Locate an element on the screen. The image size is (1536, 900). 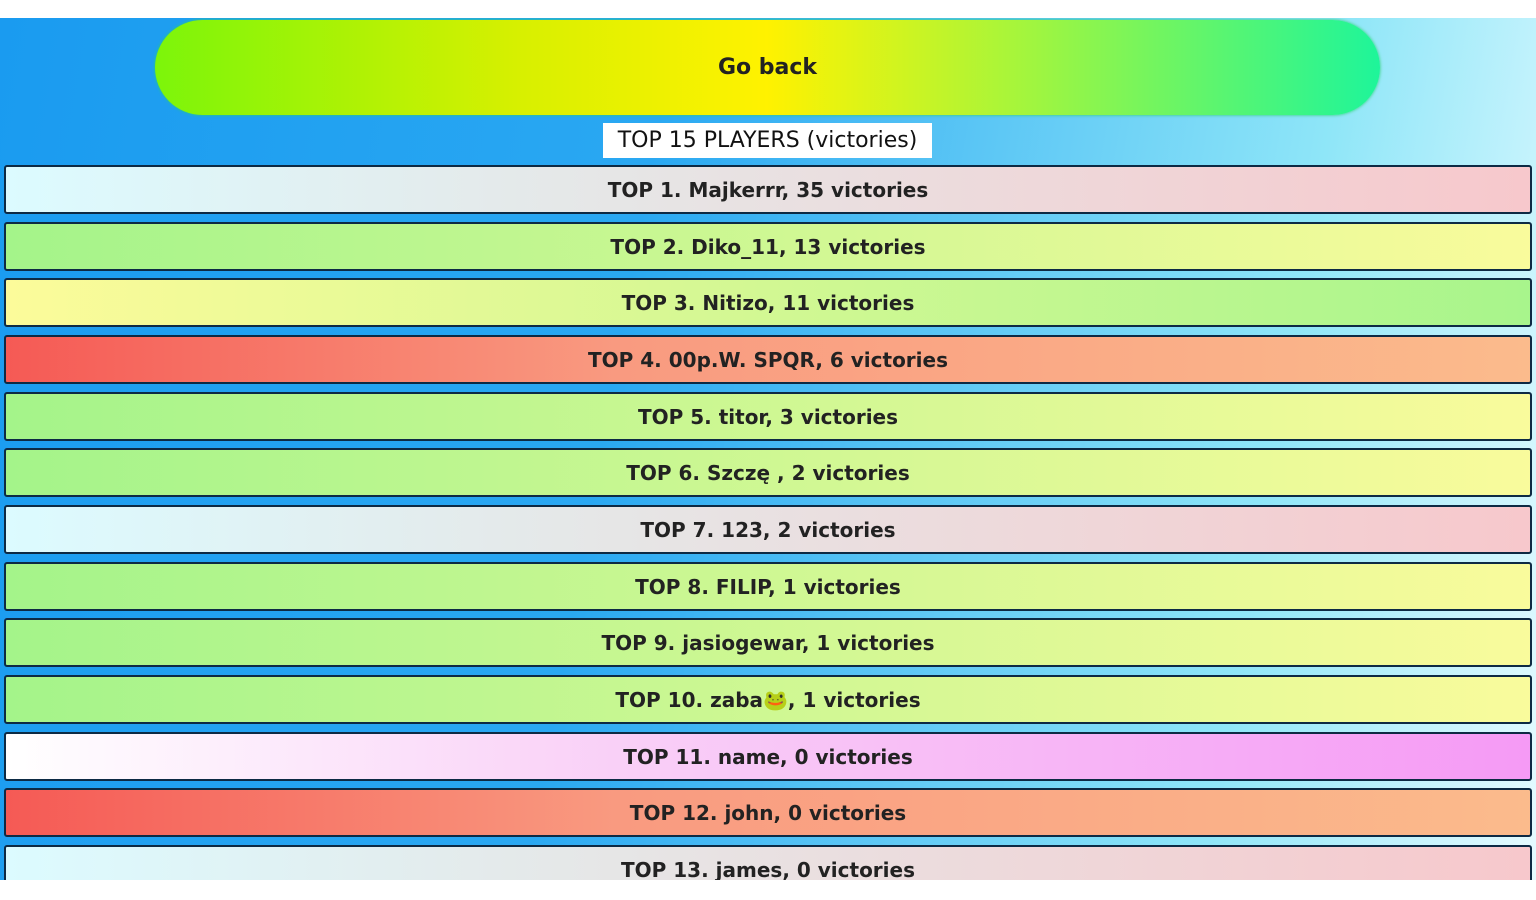
leaderboard-row: TOP 8. FILIP, 1 victories is located at coordinates (768, 586).